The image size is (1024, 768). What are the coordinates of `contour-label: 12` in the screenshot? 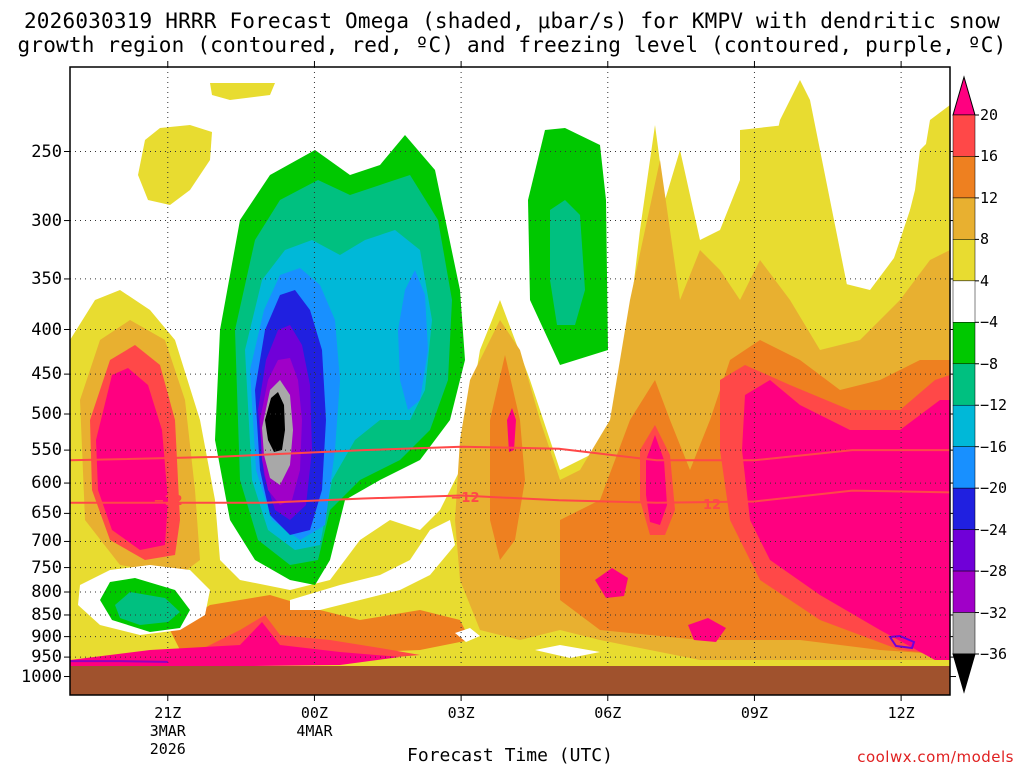 It's located at (712, 505).